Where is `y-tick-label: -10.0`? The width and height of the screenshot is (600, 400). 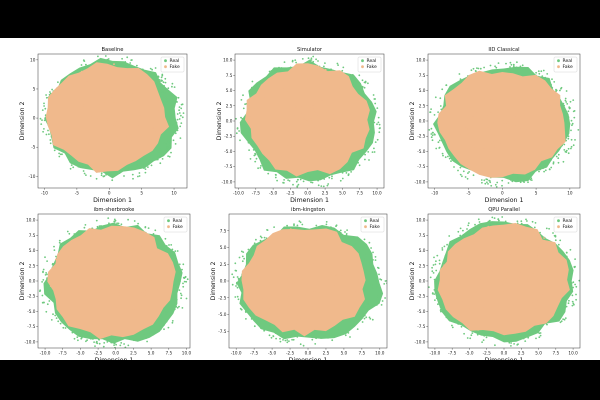 y-tick-label: -10.0 is located at coordinates (30, 341).